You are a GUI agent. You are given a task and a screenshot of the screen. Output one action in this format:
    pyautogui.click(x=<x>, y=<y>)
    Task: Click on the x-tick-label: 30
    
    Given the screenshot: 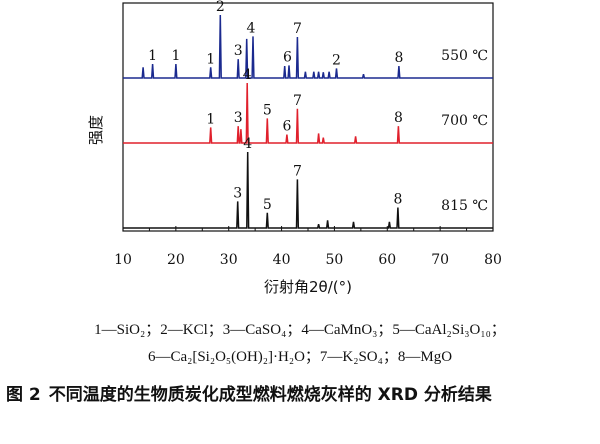 What is the action you would take?
    pyautogui.click(x=229, y=260)
    